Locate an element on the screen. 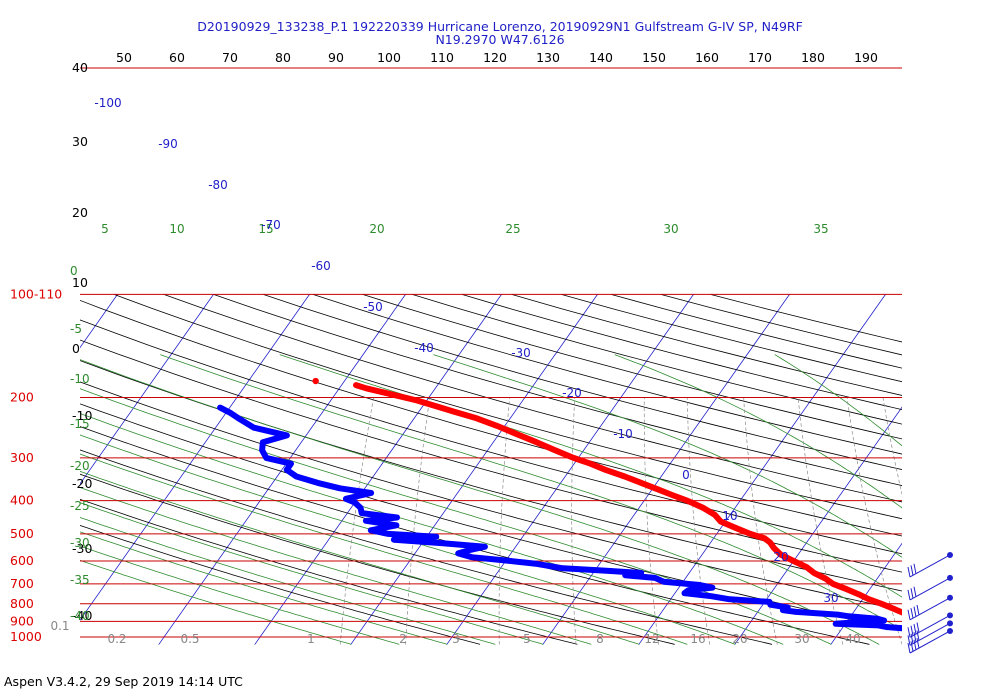 The image size is (1000, 700). mixing-ratio-label: 12 is located at coordinates (651, 639).